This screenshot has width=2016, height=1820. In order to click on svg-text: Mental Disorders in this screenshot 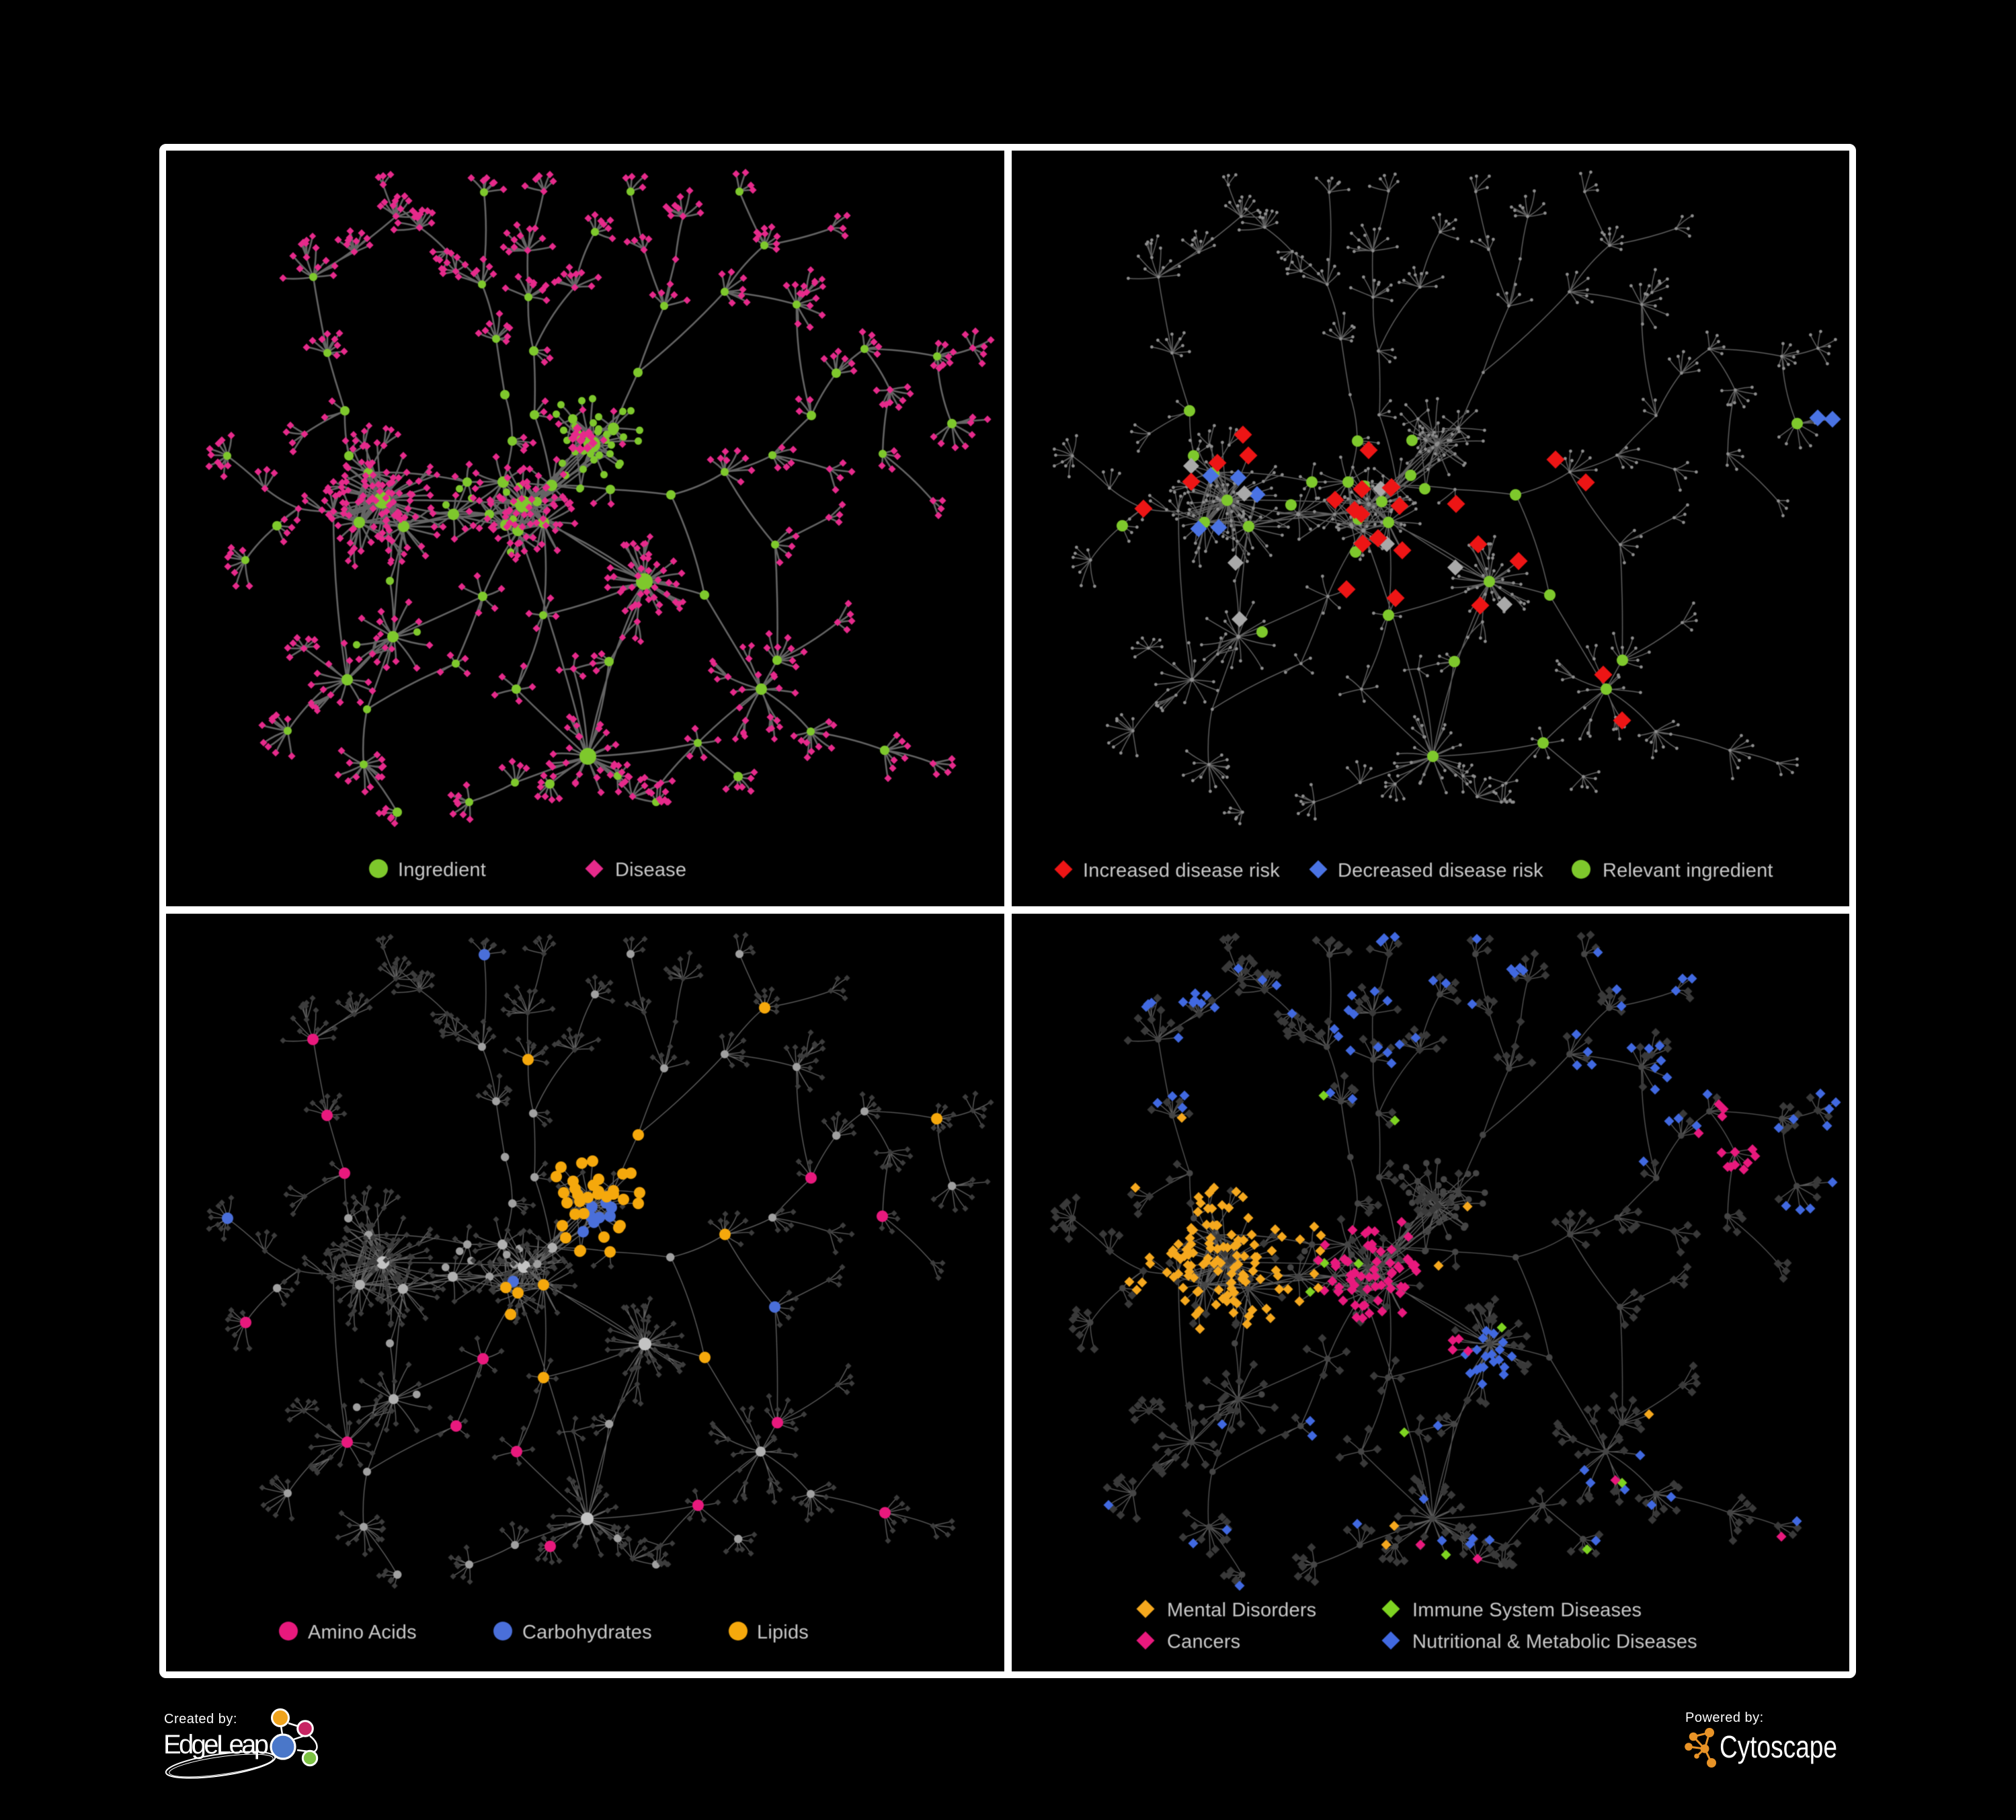, I will do `click(1241, 1610)`.